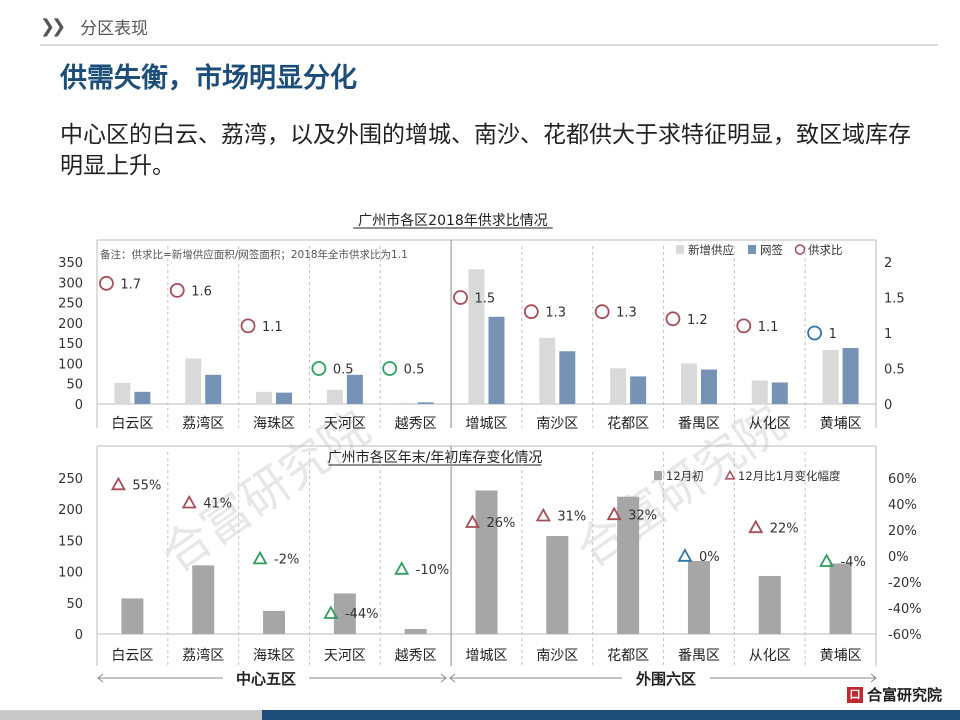  I want to click on x-tick-label: 番禺区, so click(699, 424).